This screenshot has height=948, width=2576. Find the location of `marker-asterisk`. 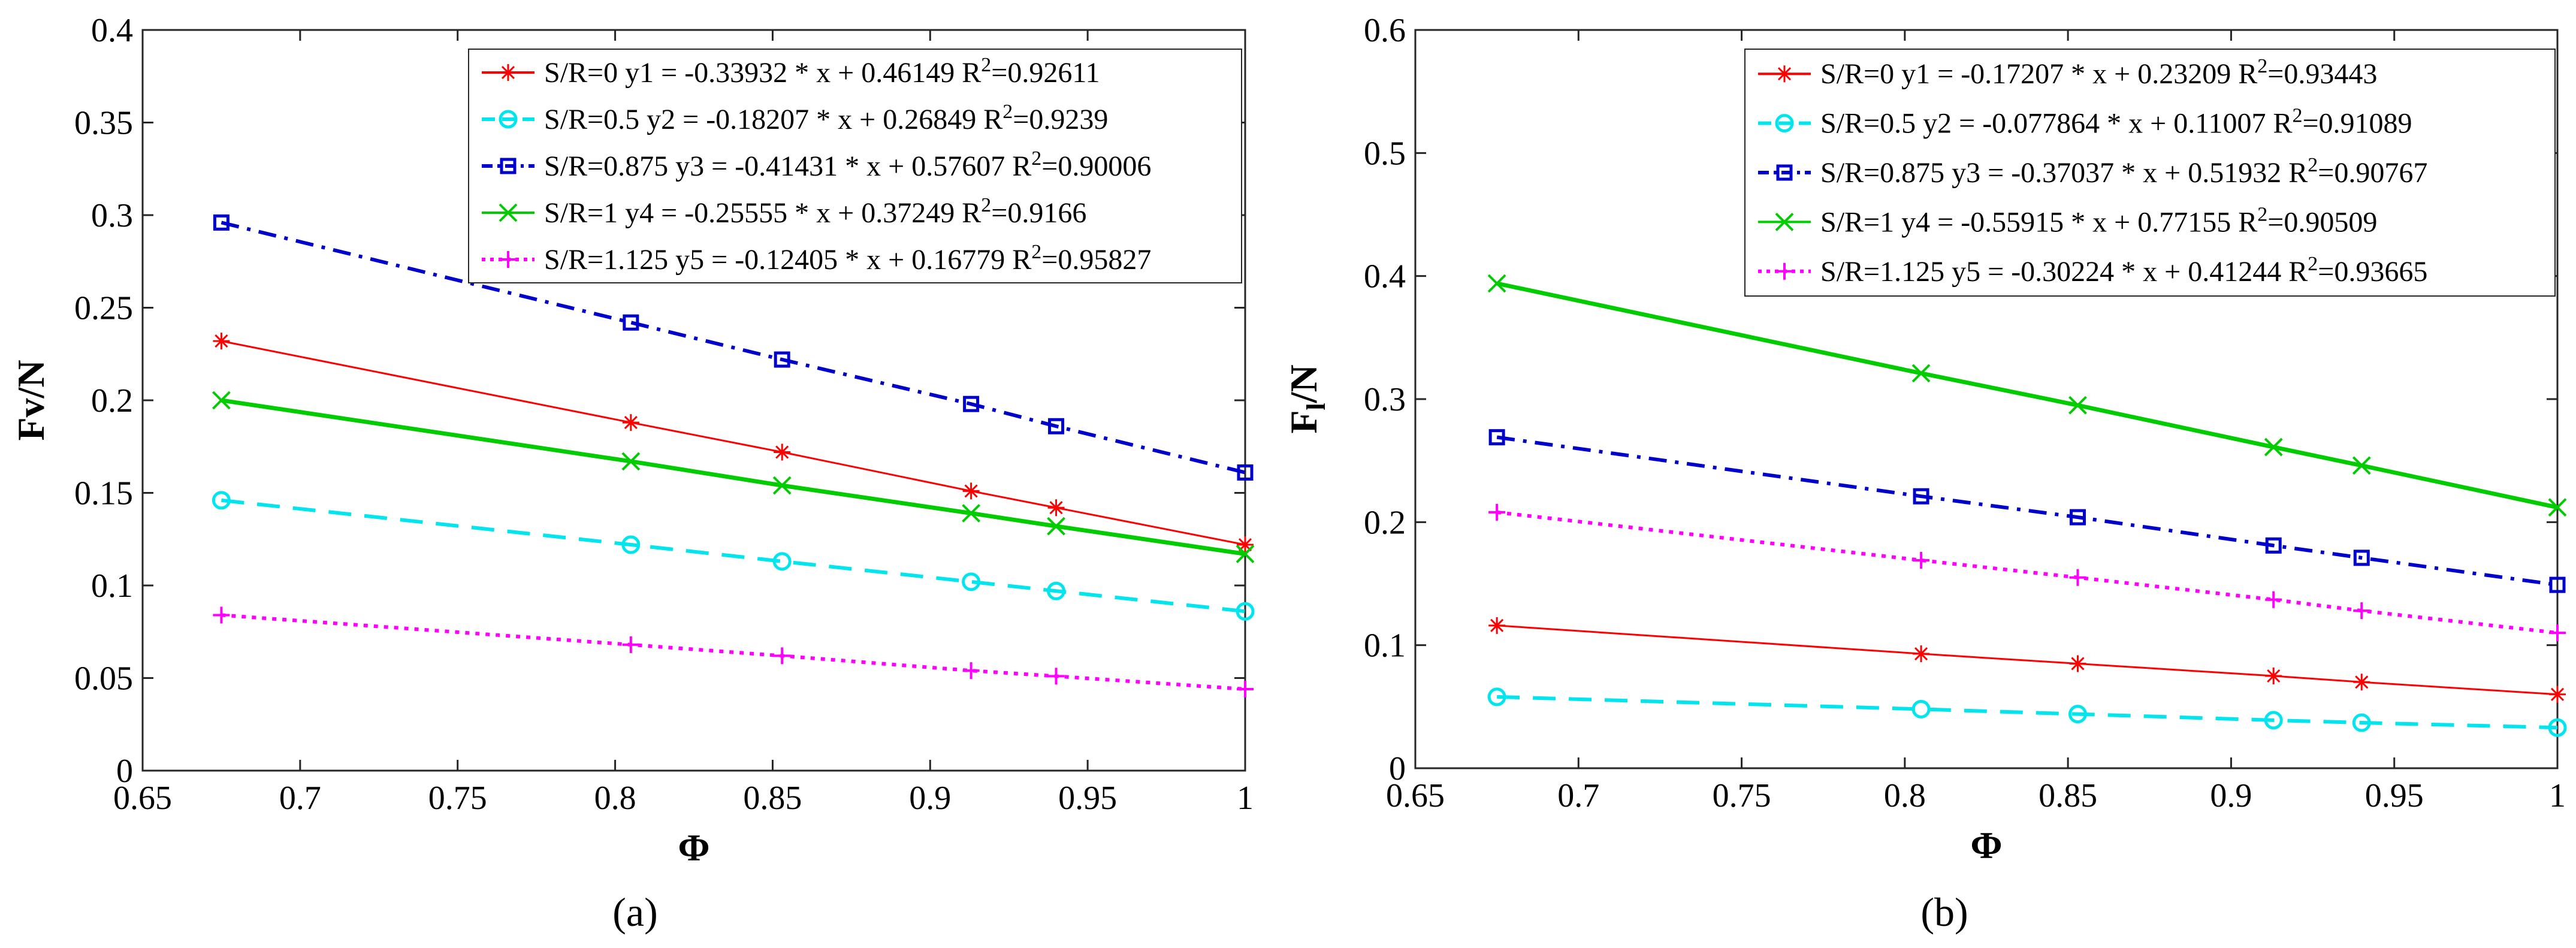

marker-asterisk is located at coordinates (509, 72).